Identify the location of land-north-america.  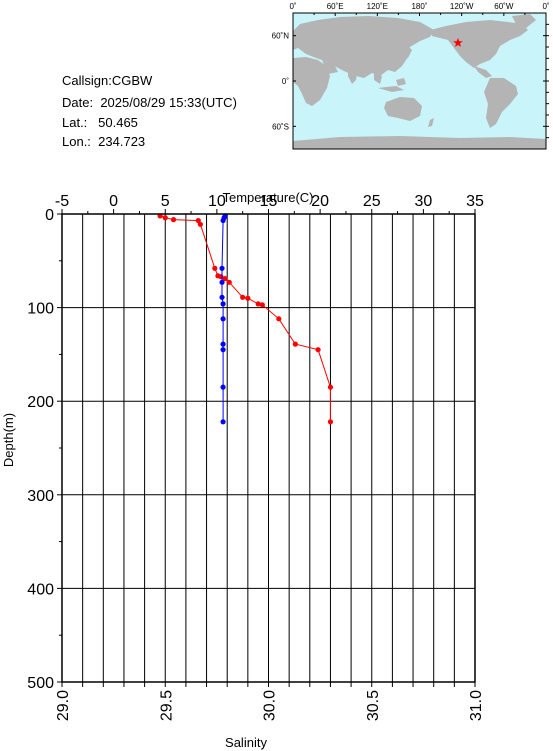
(479, 44).